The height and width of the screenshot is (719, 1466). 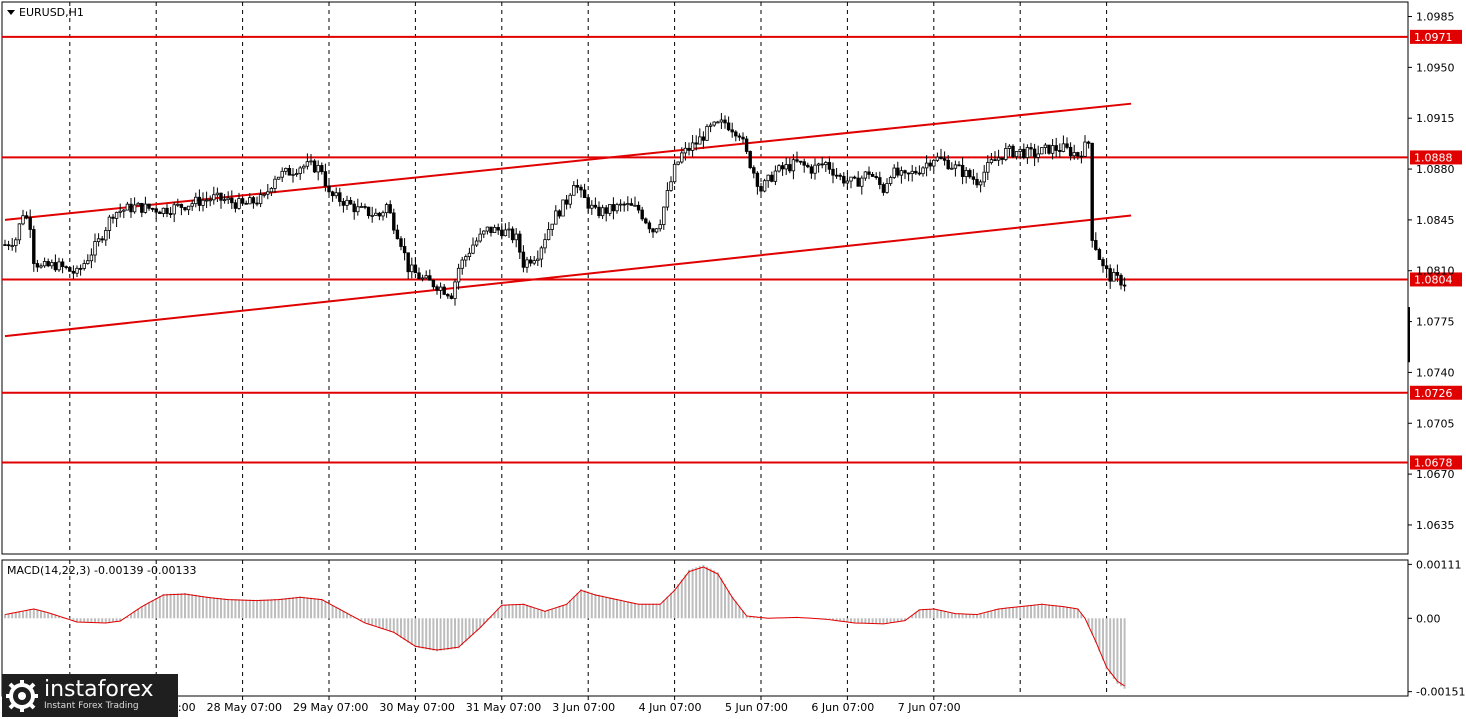 What do you see at coordinates (99, 689) in the screenshot?
I see `logo-brand: instaforex` at bounding box center [99, 689].